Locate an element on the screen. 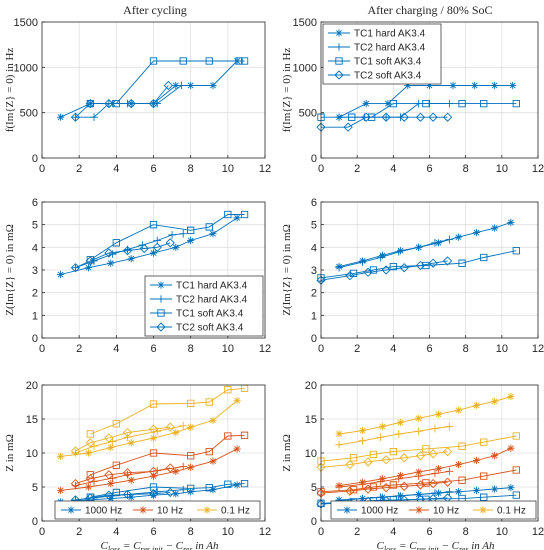 Image resolution: width=544 pixels, height=550 pixels. y-axis-label: f(Im{Z} = 0) in Hz is located at coordinates (287, 90).